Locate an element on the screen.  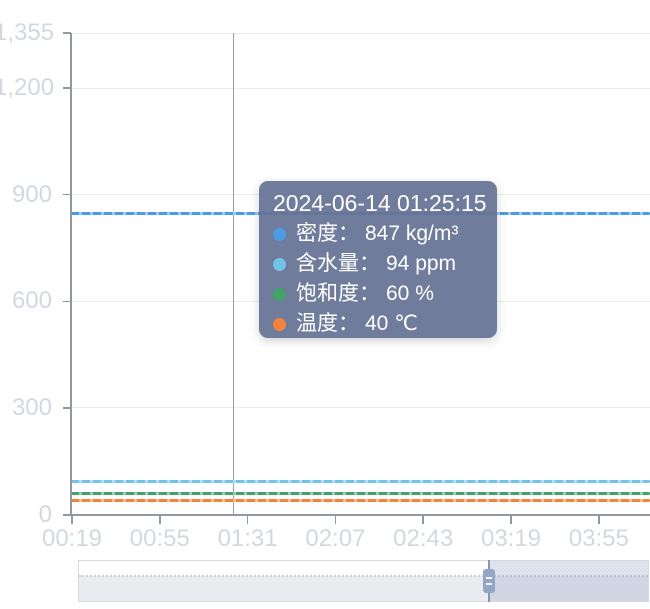
datazoom-left-handle is located at coordinates (488, 581).